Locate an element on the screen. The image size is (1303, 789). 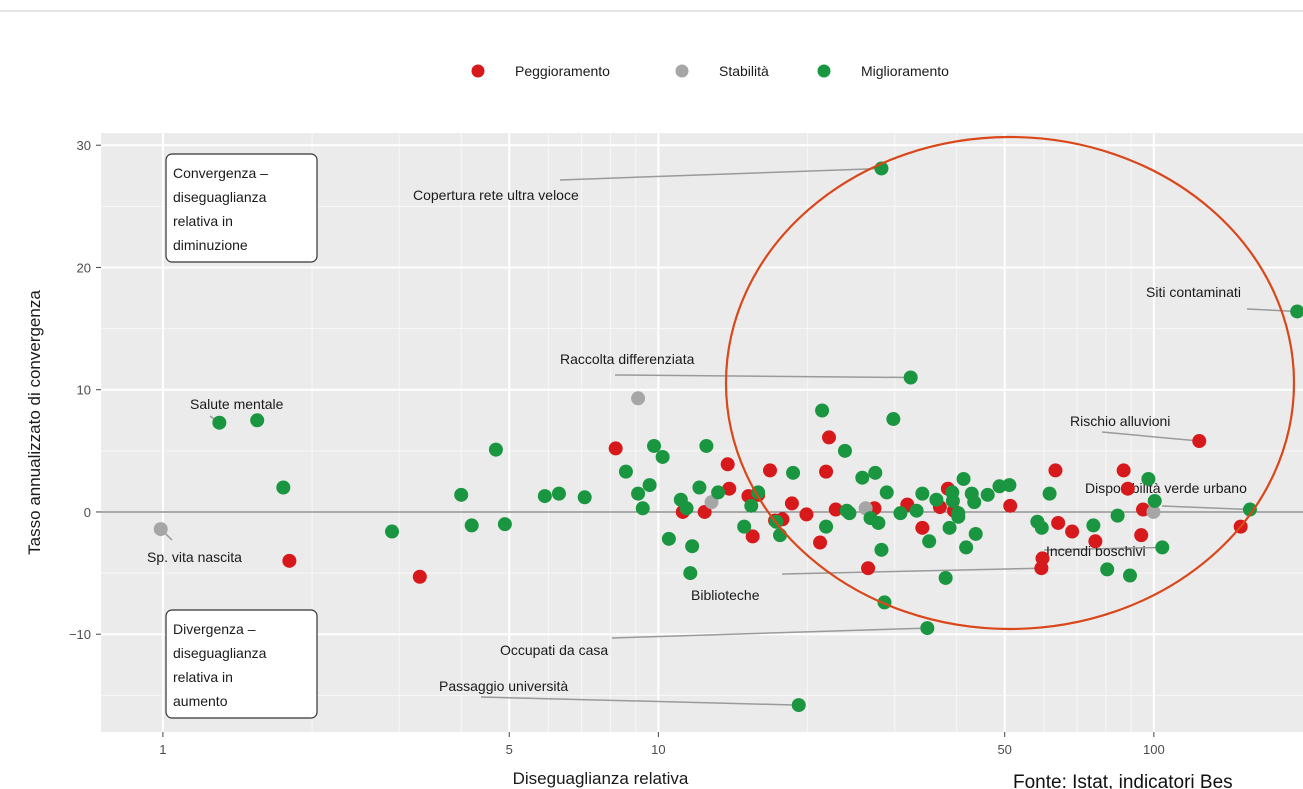
annotation-label: Passaggio università is located at coordinates (503, 686).